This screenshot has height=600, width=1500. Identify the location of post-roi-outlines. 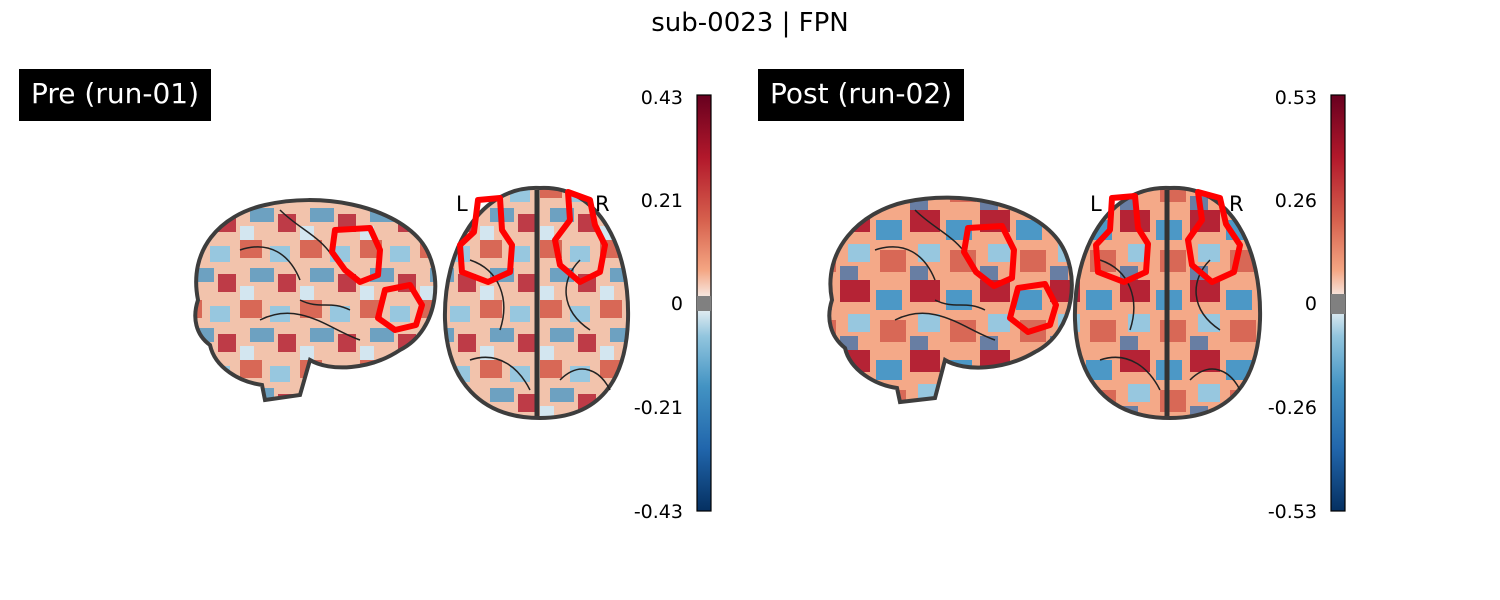
(1102, 262).